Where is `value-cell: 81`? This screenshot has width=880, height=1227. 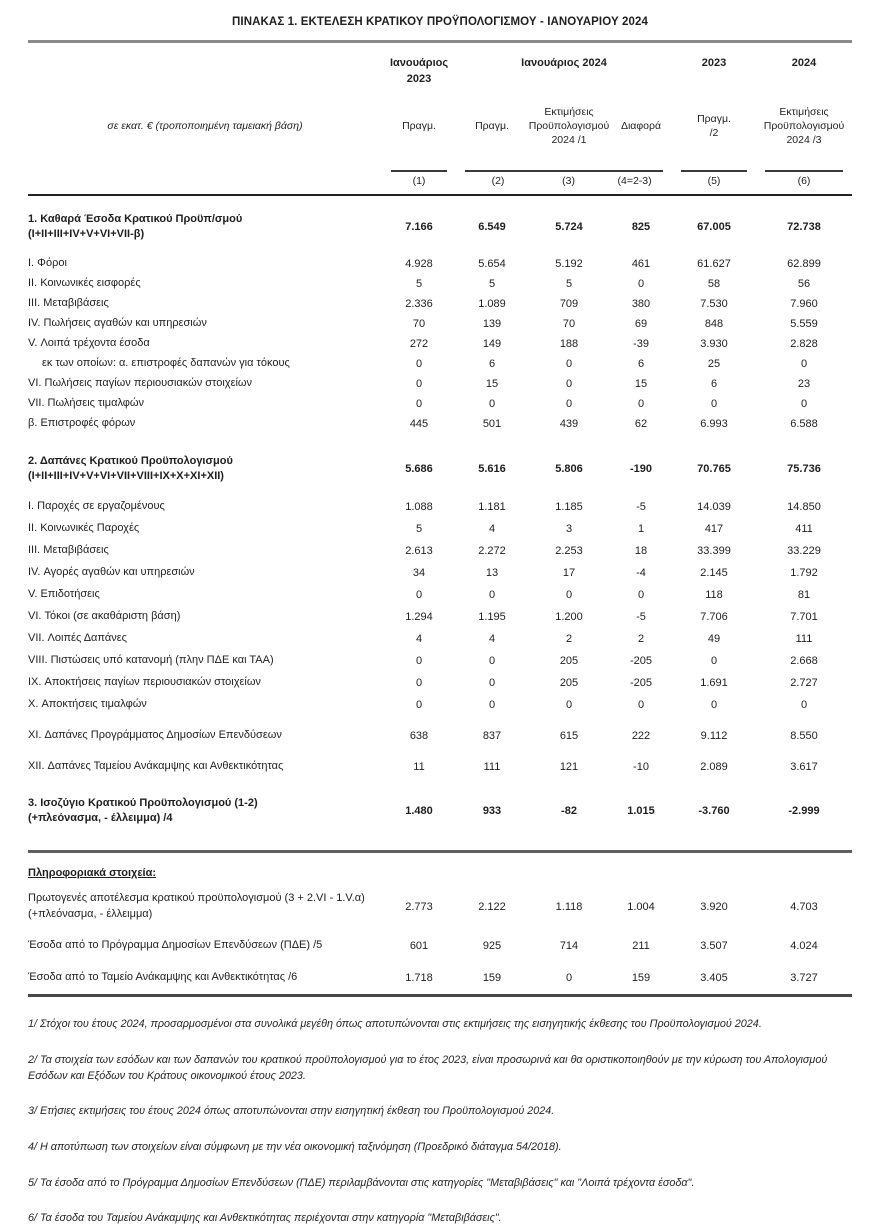
value-cell: 81 is located at coordinates (804, 594).